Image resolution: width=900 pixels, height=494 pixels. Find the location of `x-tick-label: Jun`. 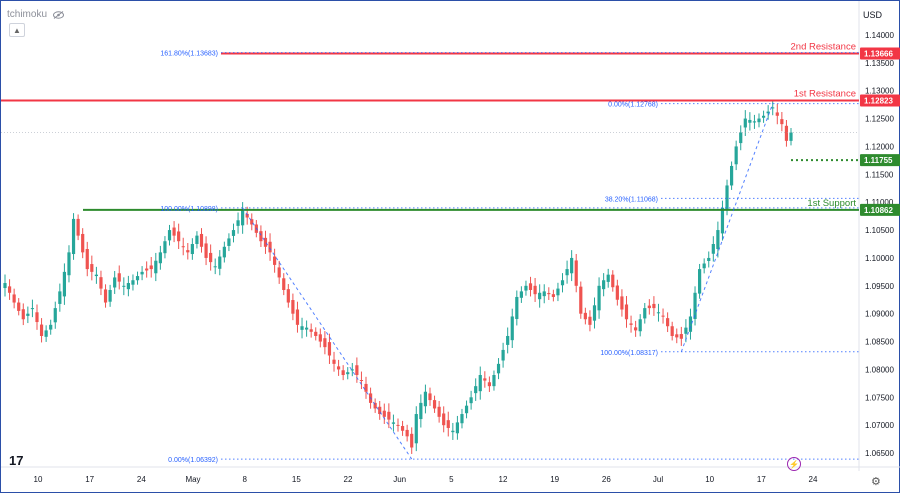

x-tick-label: Jun is located at coordinates (399, 479).